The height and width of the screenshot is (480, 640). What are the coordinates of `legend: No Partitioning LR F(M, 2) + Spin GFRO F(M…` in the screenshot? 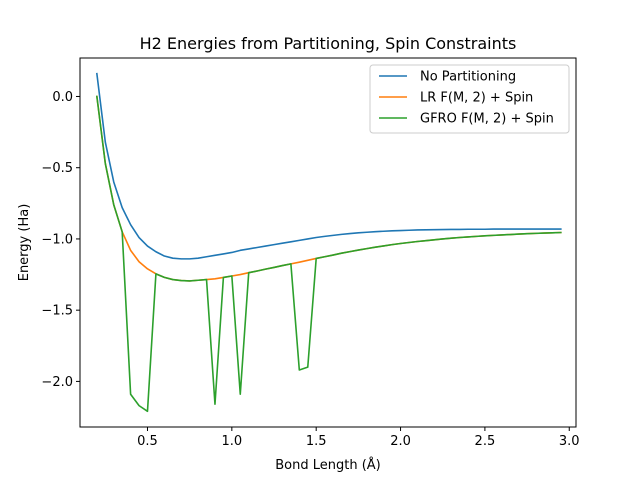 It's located at (469, 99).